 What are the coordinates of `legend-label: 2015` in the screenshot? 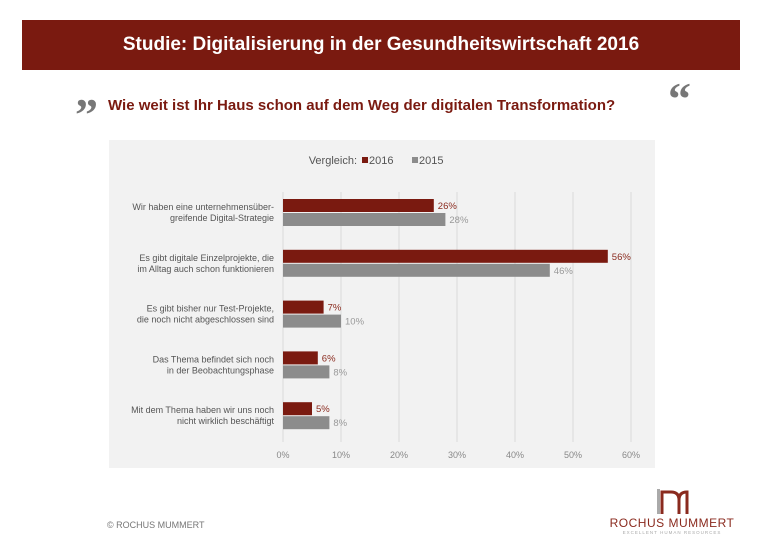 It's located at (431, 161).